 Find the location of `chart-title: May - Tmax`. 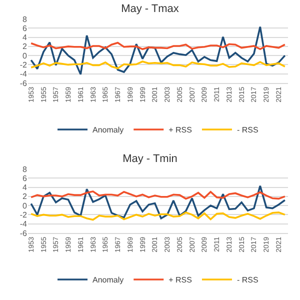

chart-title: May - Tmax is located at coordinates (150, 9).